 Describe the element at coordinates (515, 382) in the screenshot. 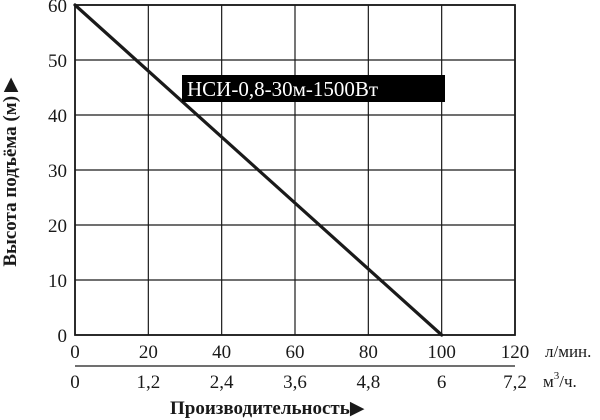

I see `x-tick-label-secondary: 7,2` at that location.